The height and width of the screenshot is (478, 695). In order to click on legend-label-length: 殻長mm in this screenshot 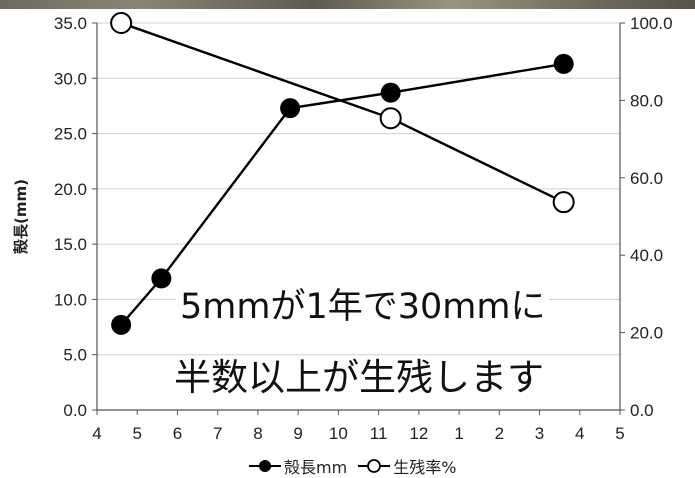, I will do `click(316, 467)`.